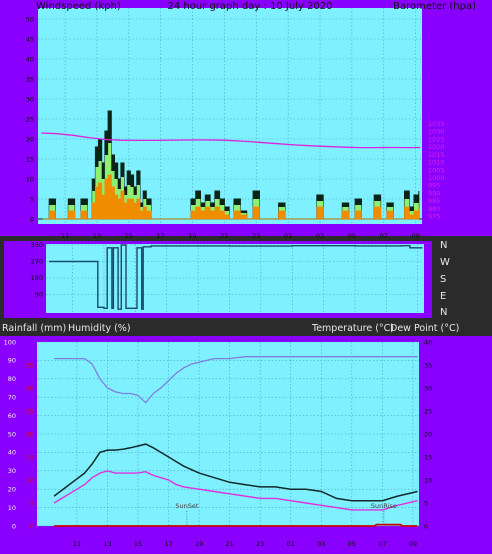  Describe the element at coordinates (30, 99) in the screenshot. I see `wind-y-tick-label: 30` at that location.